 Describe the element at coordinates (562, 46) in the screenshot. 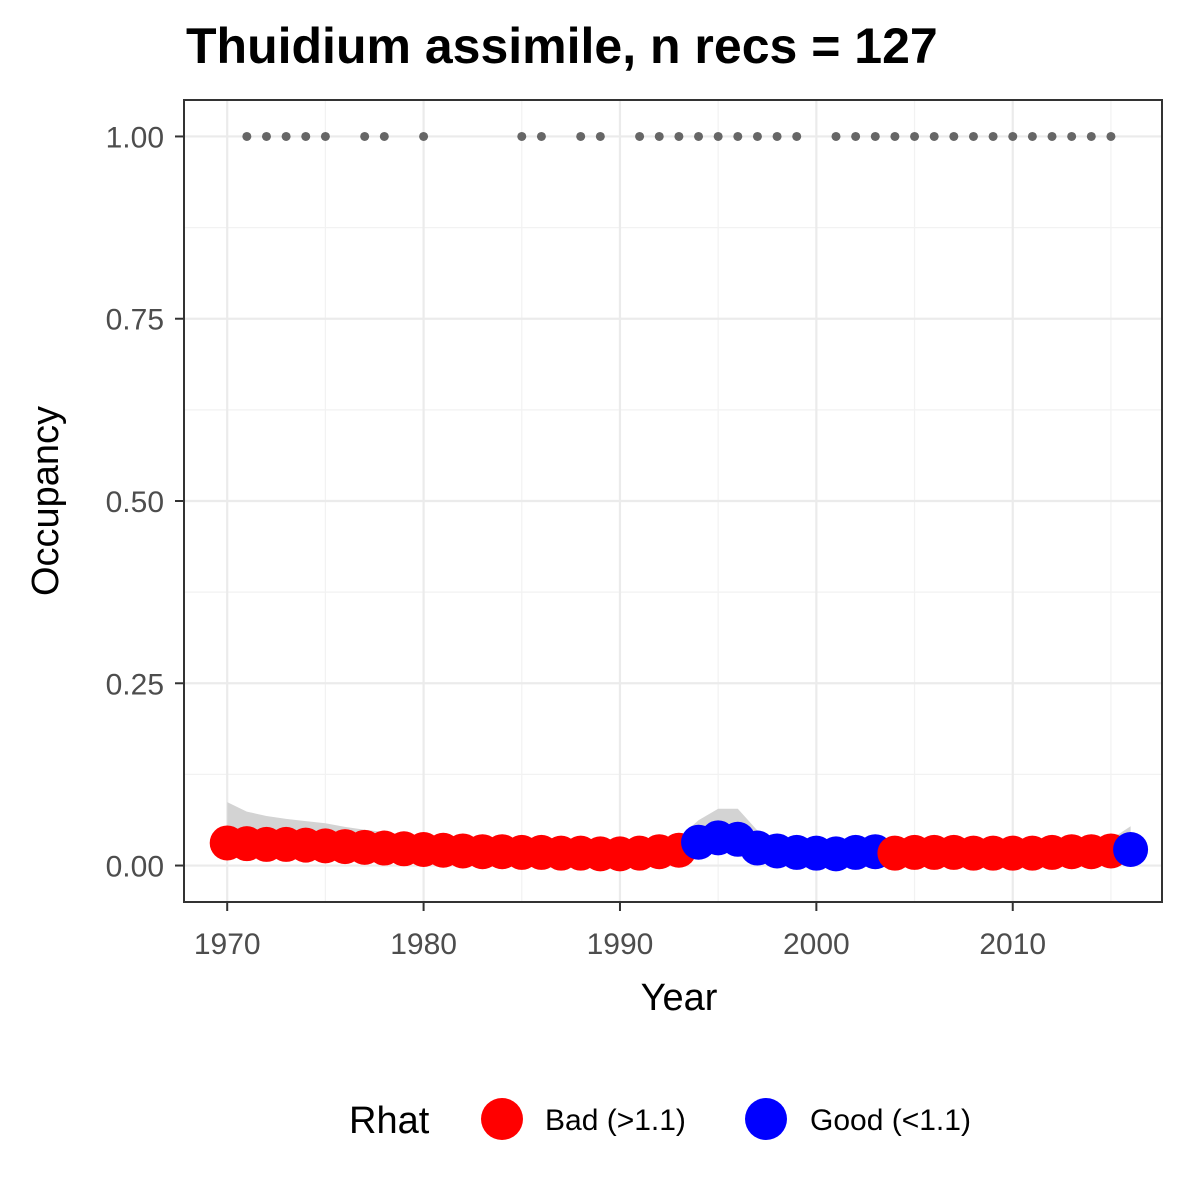

I see `chart-title: Thuidium assimile, n recs = 127` at that location.